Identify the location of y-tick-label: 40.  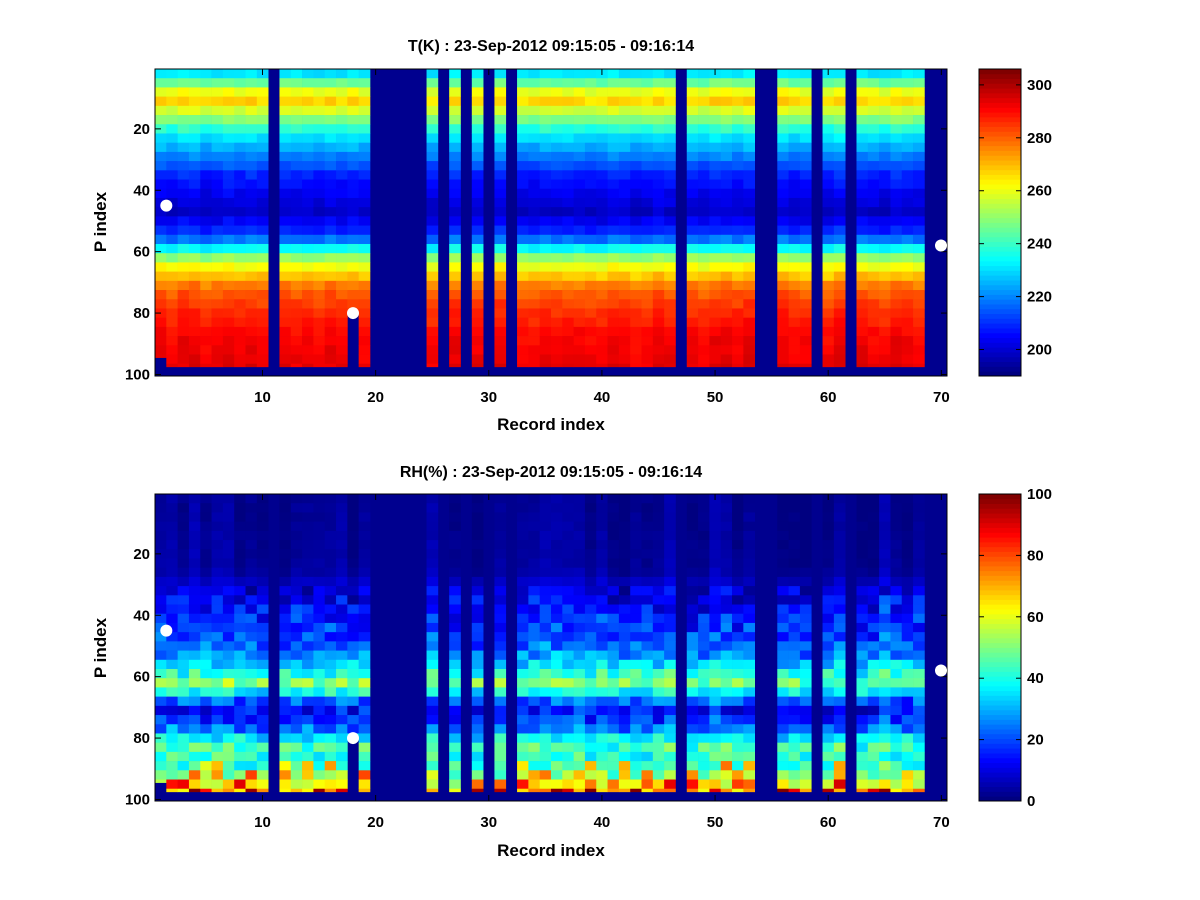
(141, 615).